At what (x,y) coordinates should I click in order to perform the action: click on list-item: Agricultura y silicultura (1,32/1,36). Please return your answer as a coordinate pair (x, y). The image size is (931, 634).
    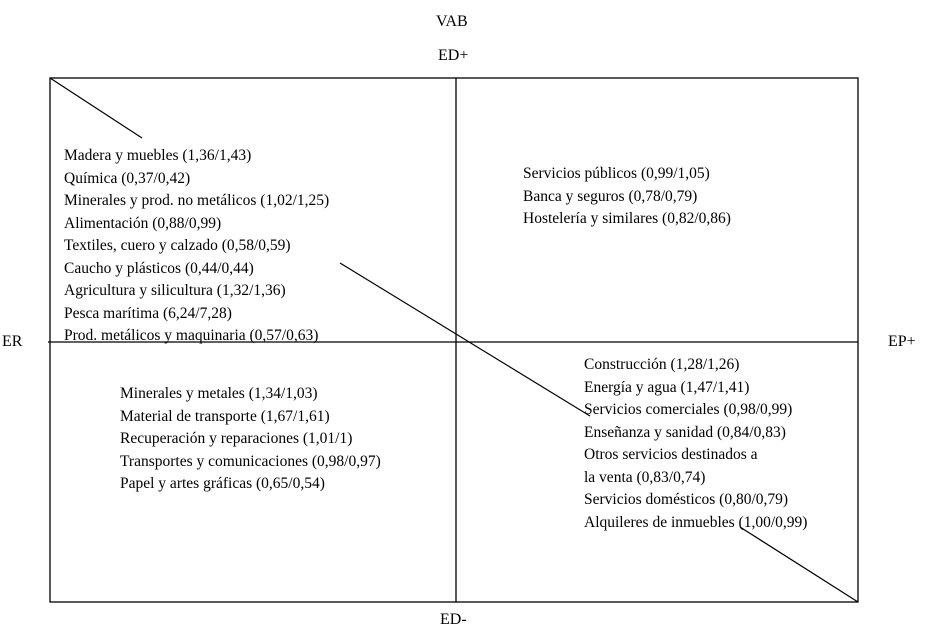
    Looking at the image, I should click on (175, 290).